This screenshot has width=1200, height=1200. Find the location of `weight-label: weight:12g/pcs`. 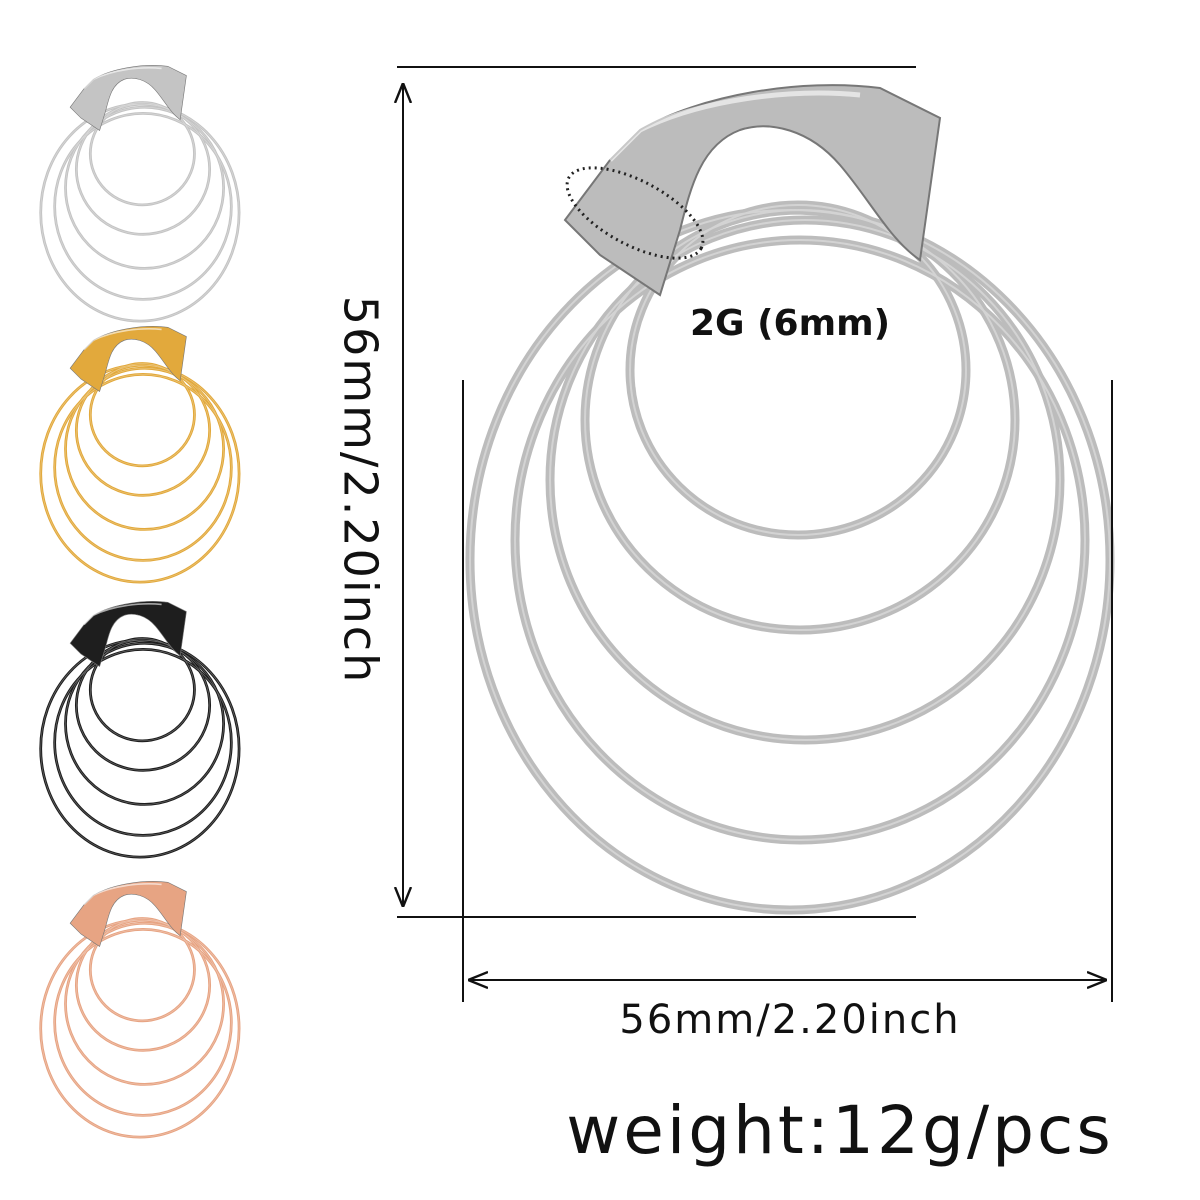

weight-label: weight:12g/pcs is located at coordinates (839, 1130).